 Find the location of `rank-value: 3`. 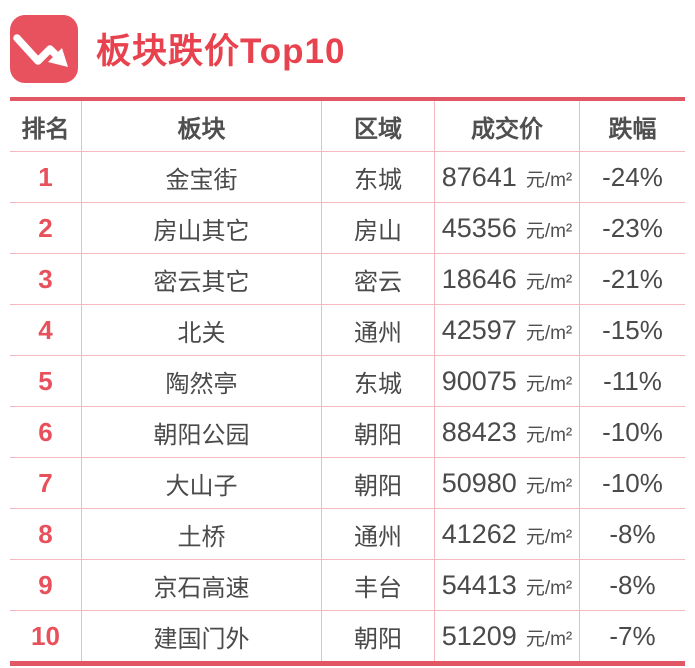

rank-value: 3 is located at coordinates (45, 278).